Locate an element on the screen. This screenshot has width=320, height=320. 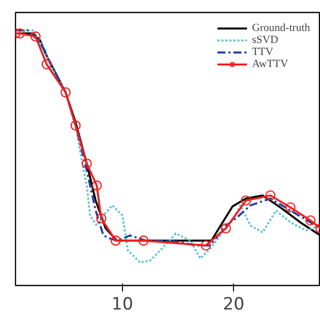
legend-label: sSVD is located at coordinates (265, 40).